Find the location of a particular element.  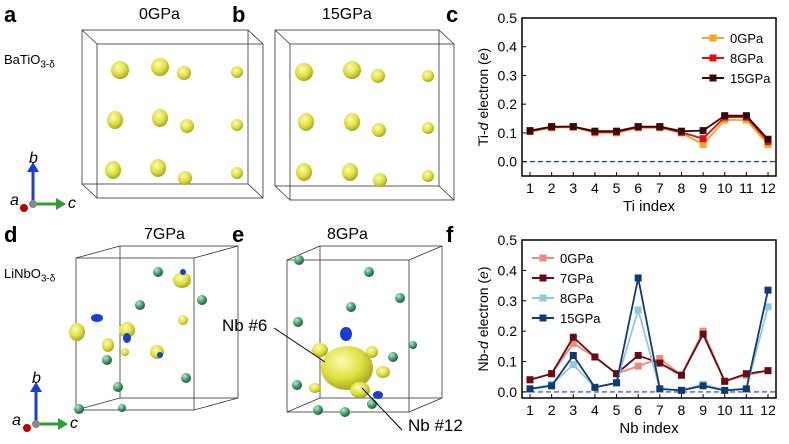

chart-c-ytick-label: 0.2 is located at coordinates (508, 104).